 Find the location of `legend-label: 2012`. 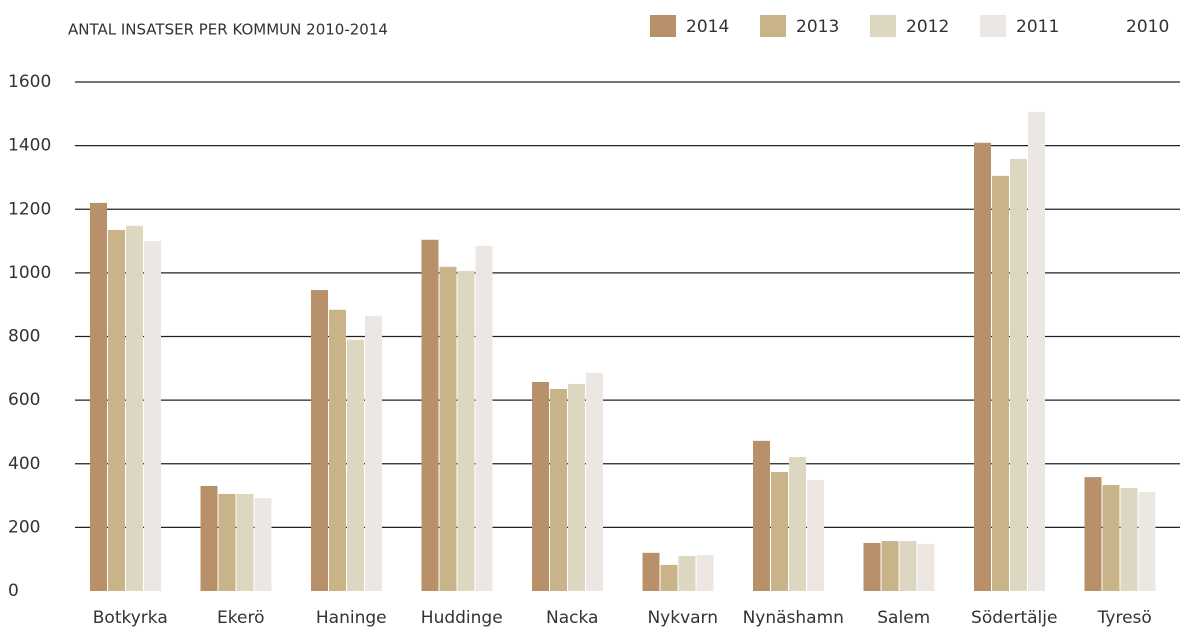

legend-label: 2012 is located at coordinates (927, 27).